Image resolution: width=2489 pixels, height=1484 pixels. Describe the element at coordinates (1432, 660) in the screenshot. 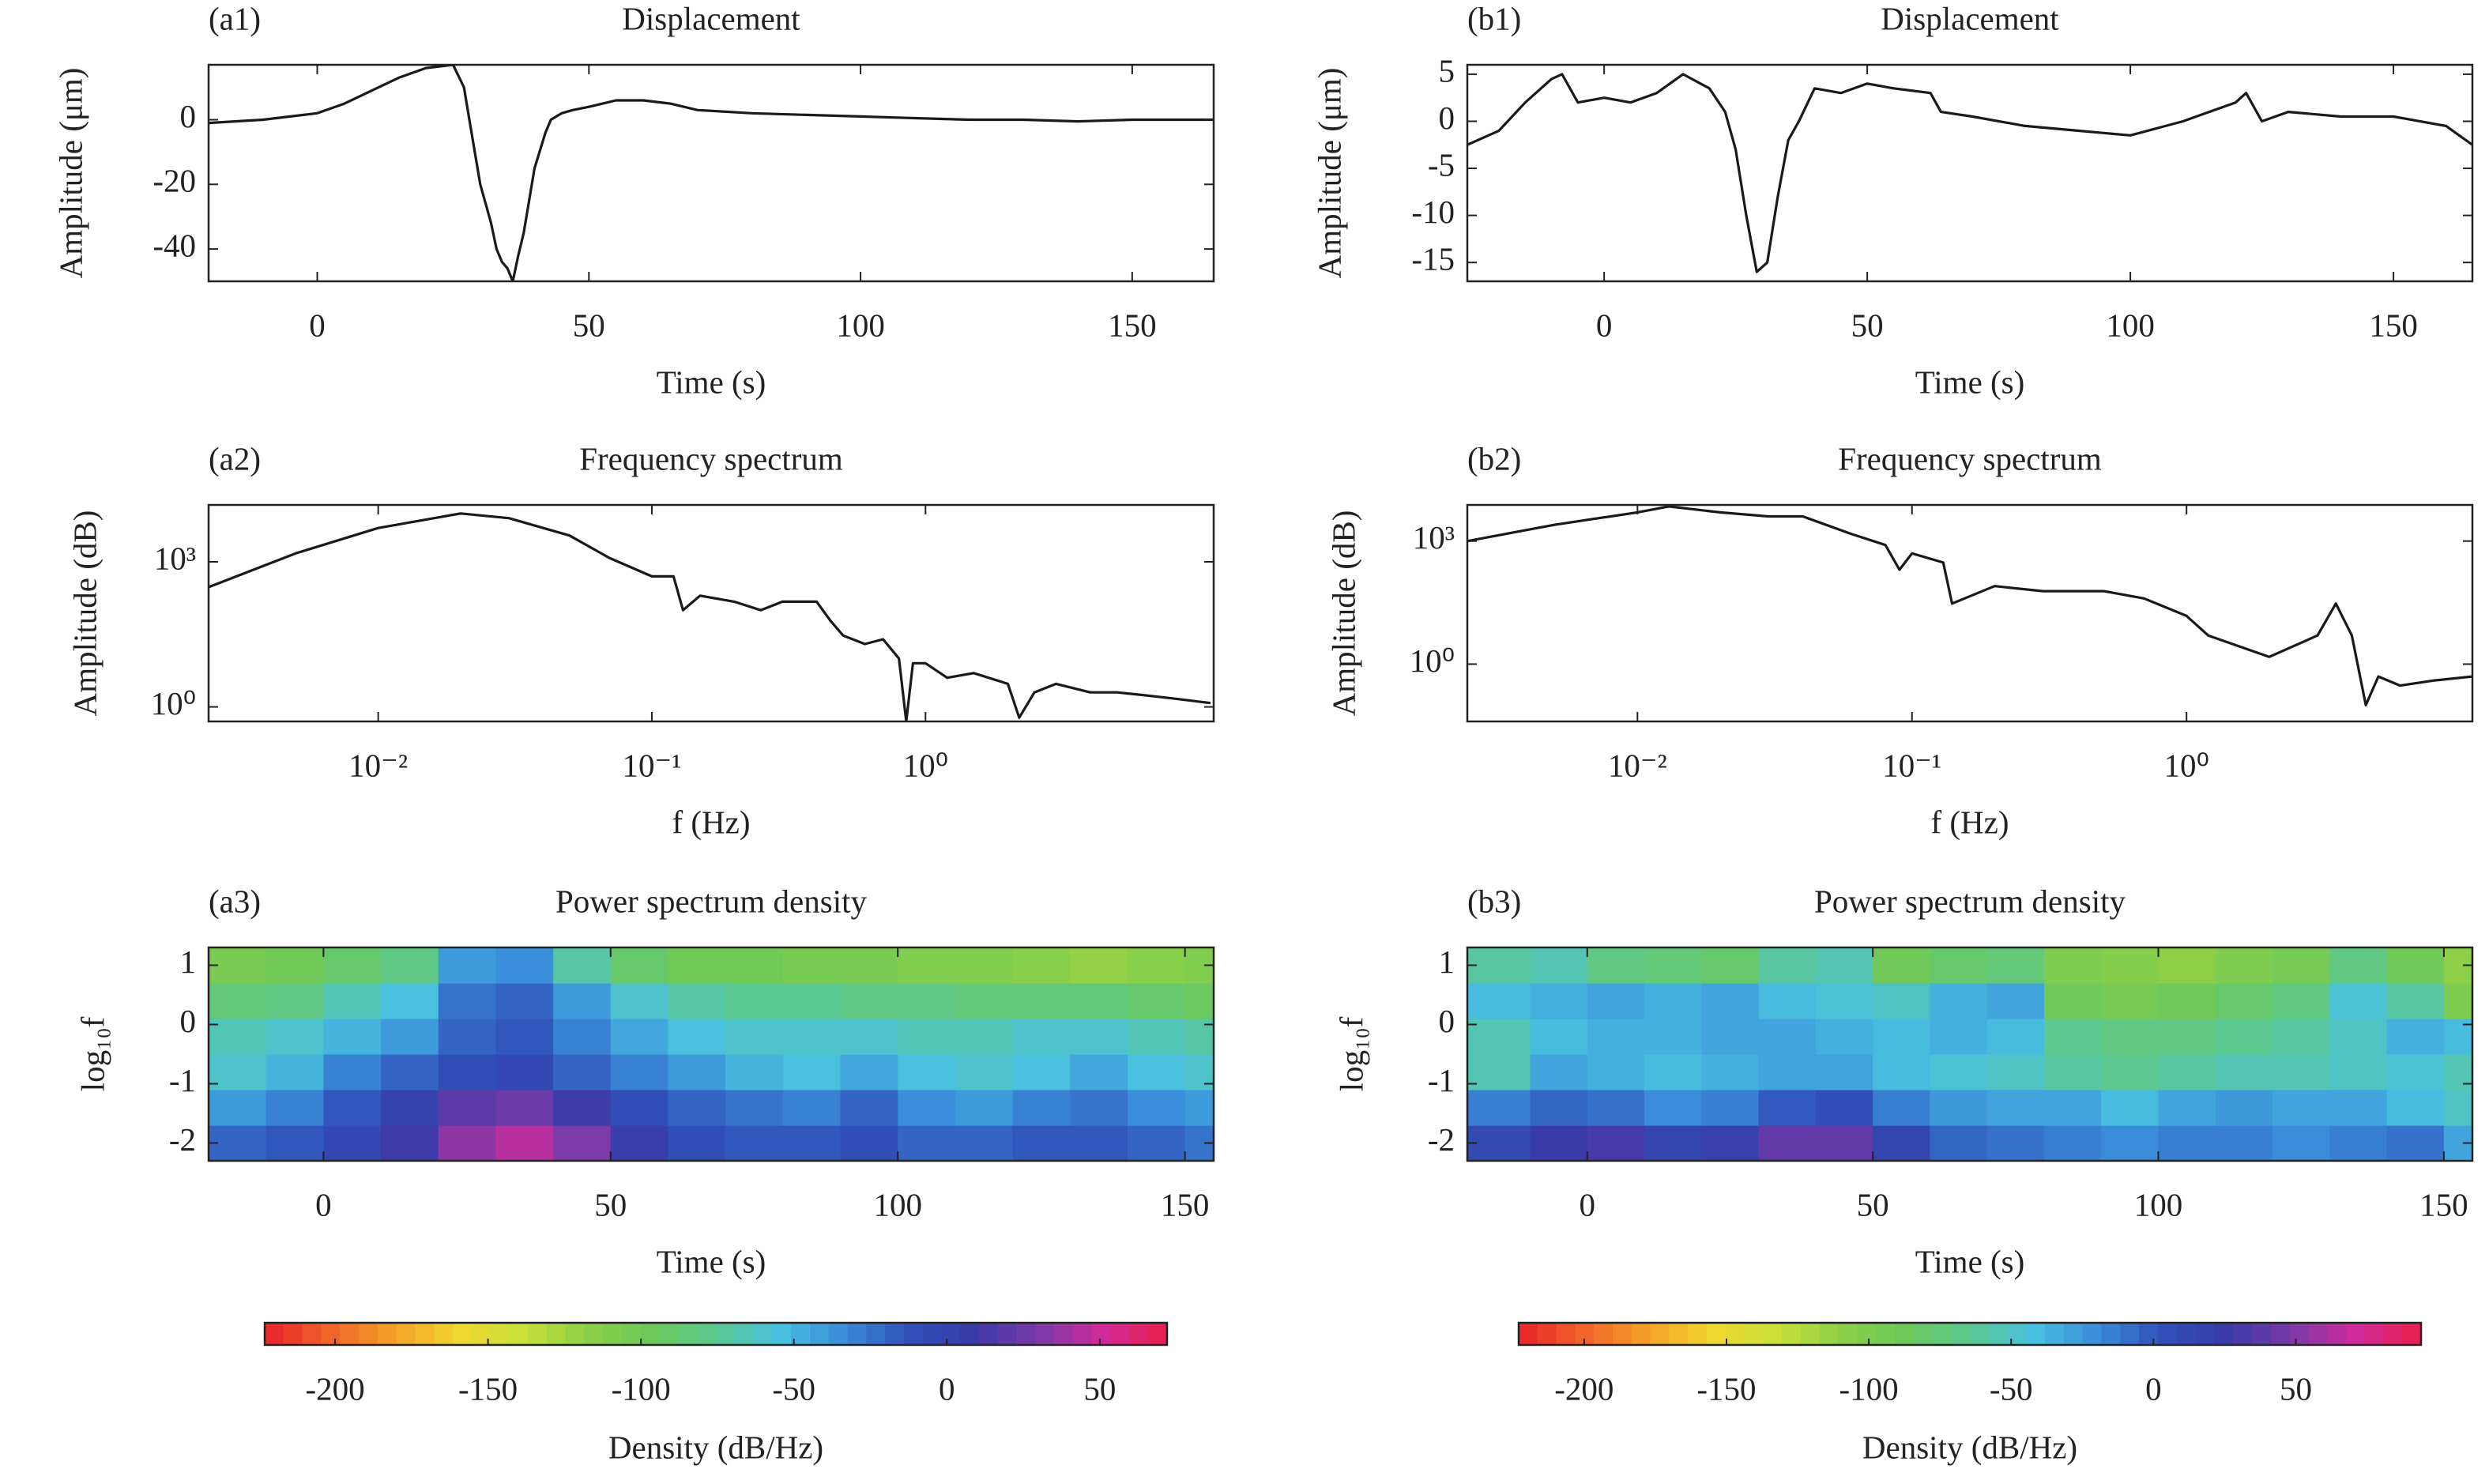

I see `y-tick-label: 10⁰` at that location.